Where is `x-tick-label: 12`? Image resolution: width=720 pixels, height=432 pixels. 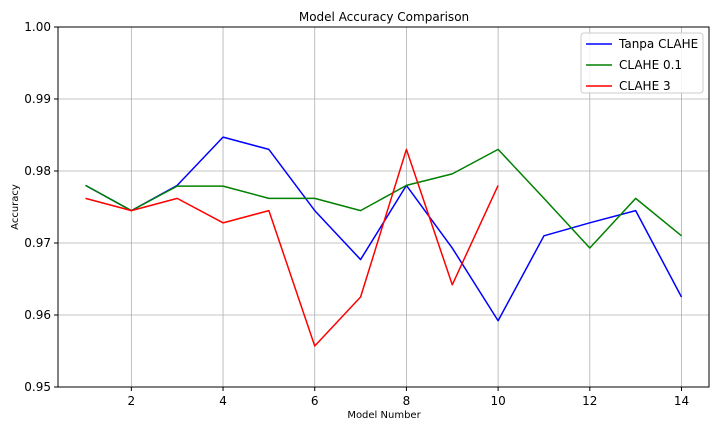
x-tick-label: 12 is located at coordinates (589, 401).